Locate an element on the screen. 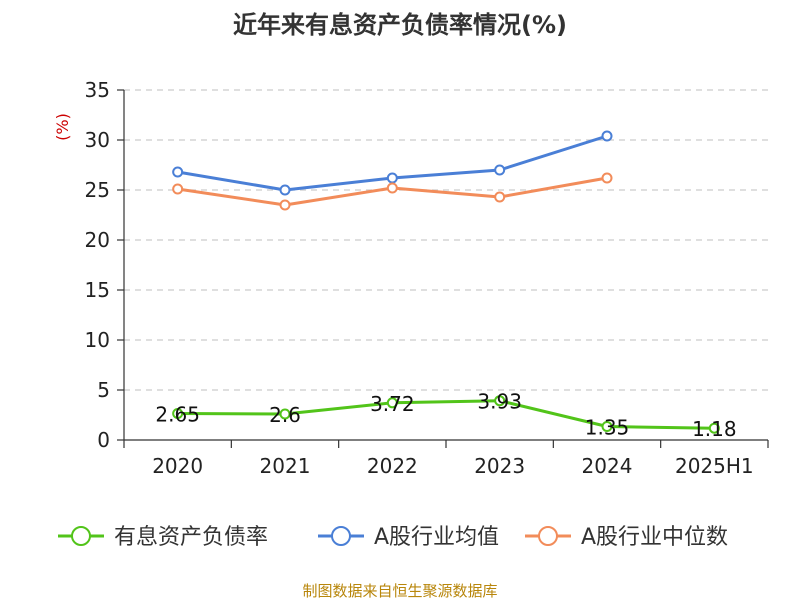  y-tick-label: 0 is located at coordinates (103, 440).